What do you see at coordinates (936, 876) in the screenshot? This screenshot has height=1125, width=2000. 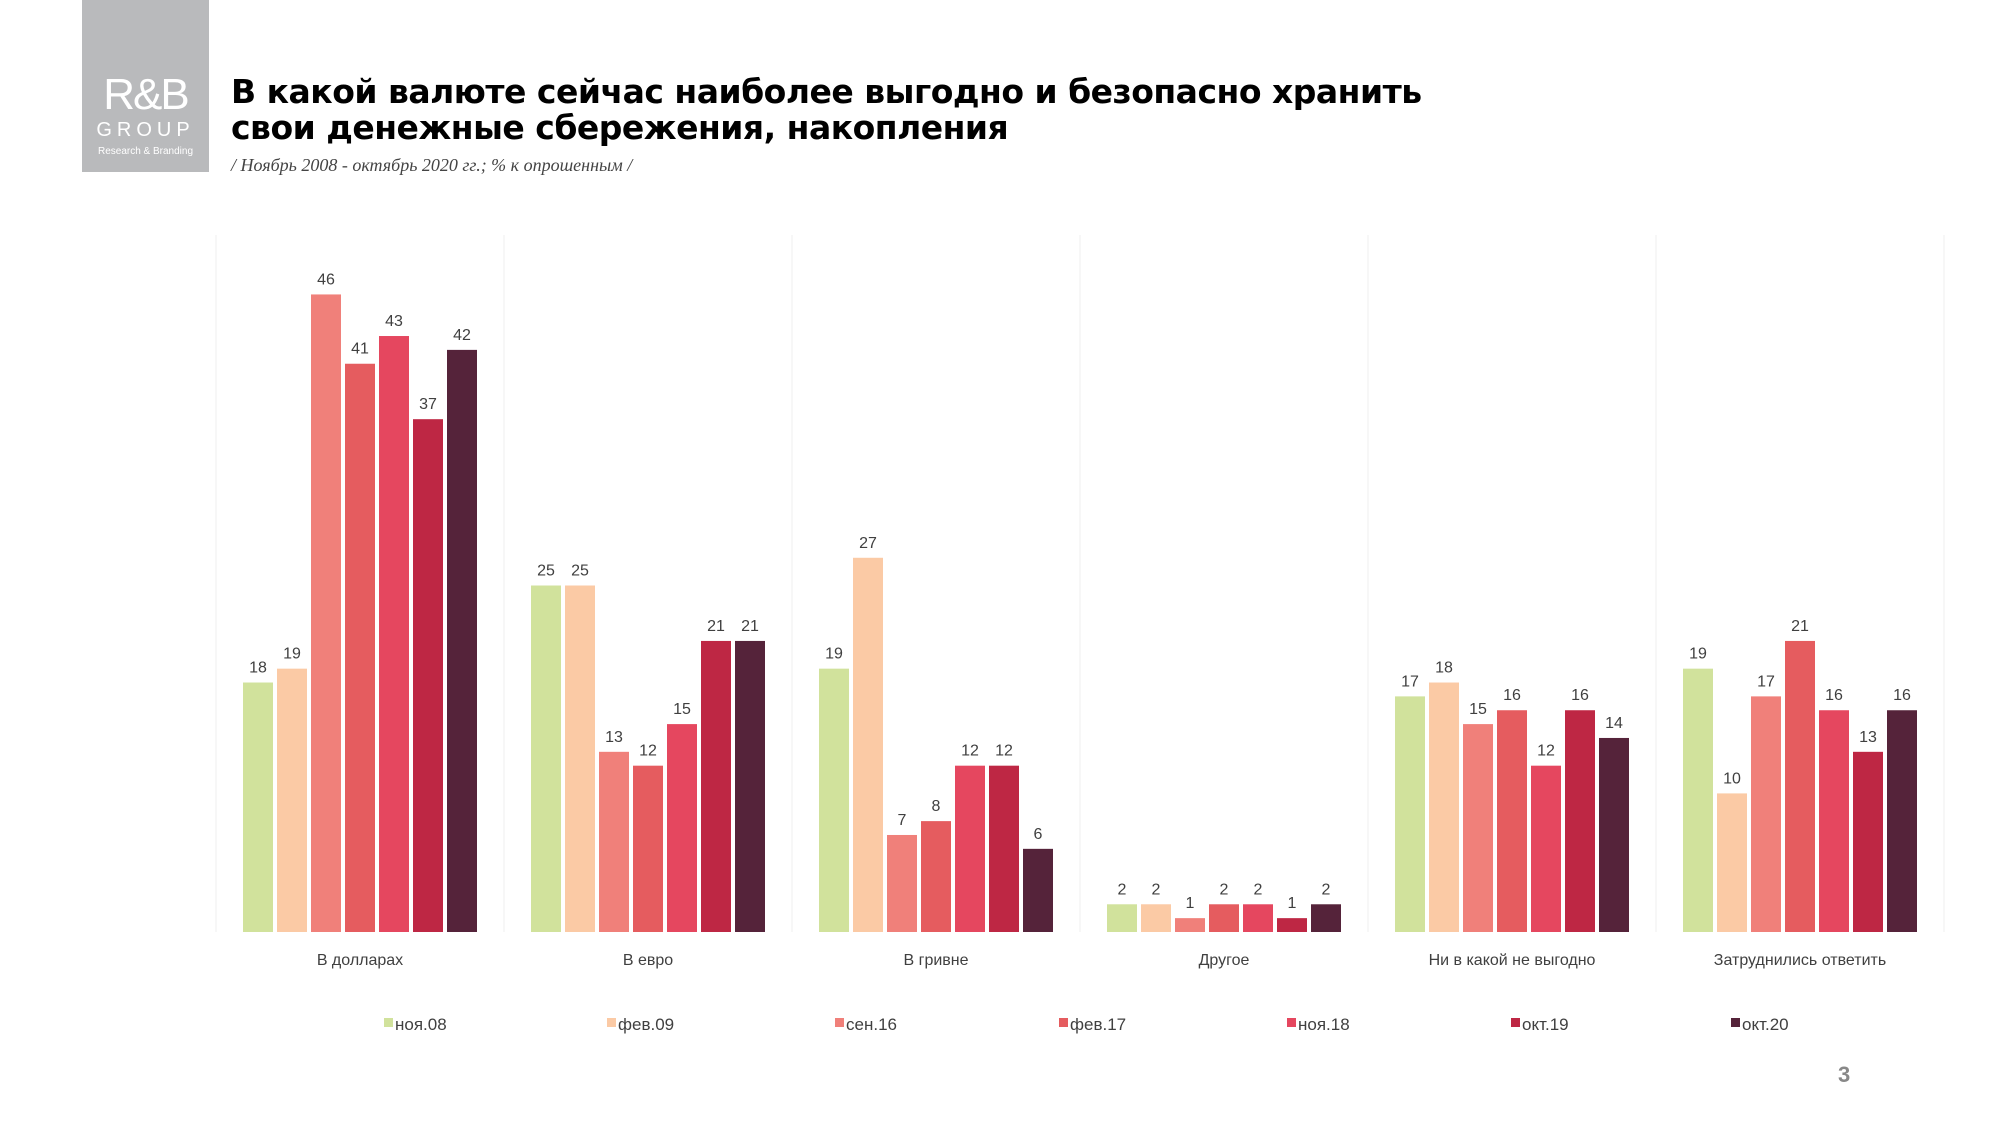 I see `bar-фев.17-2` at bounding box center [936, 876].